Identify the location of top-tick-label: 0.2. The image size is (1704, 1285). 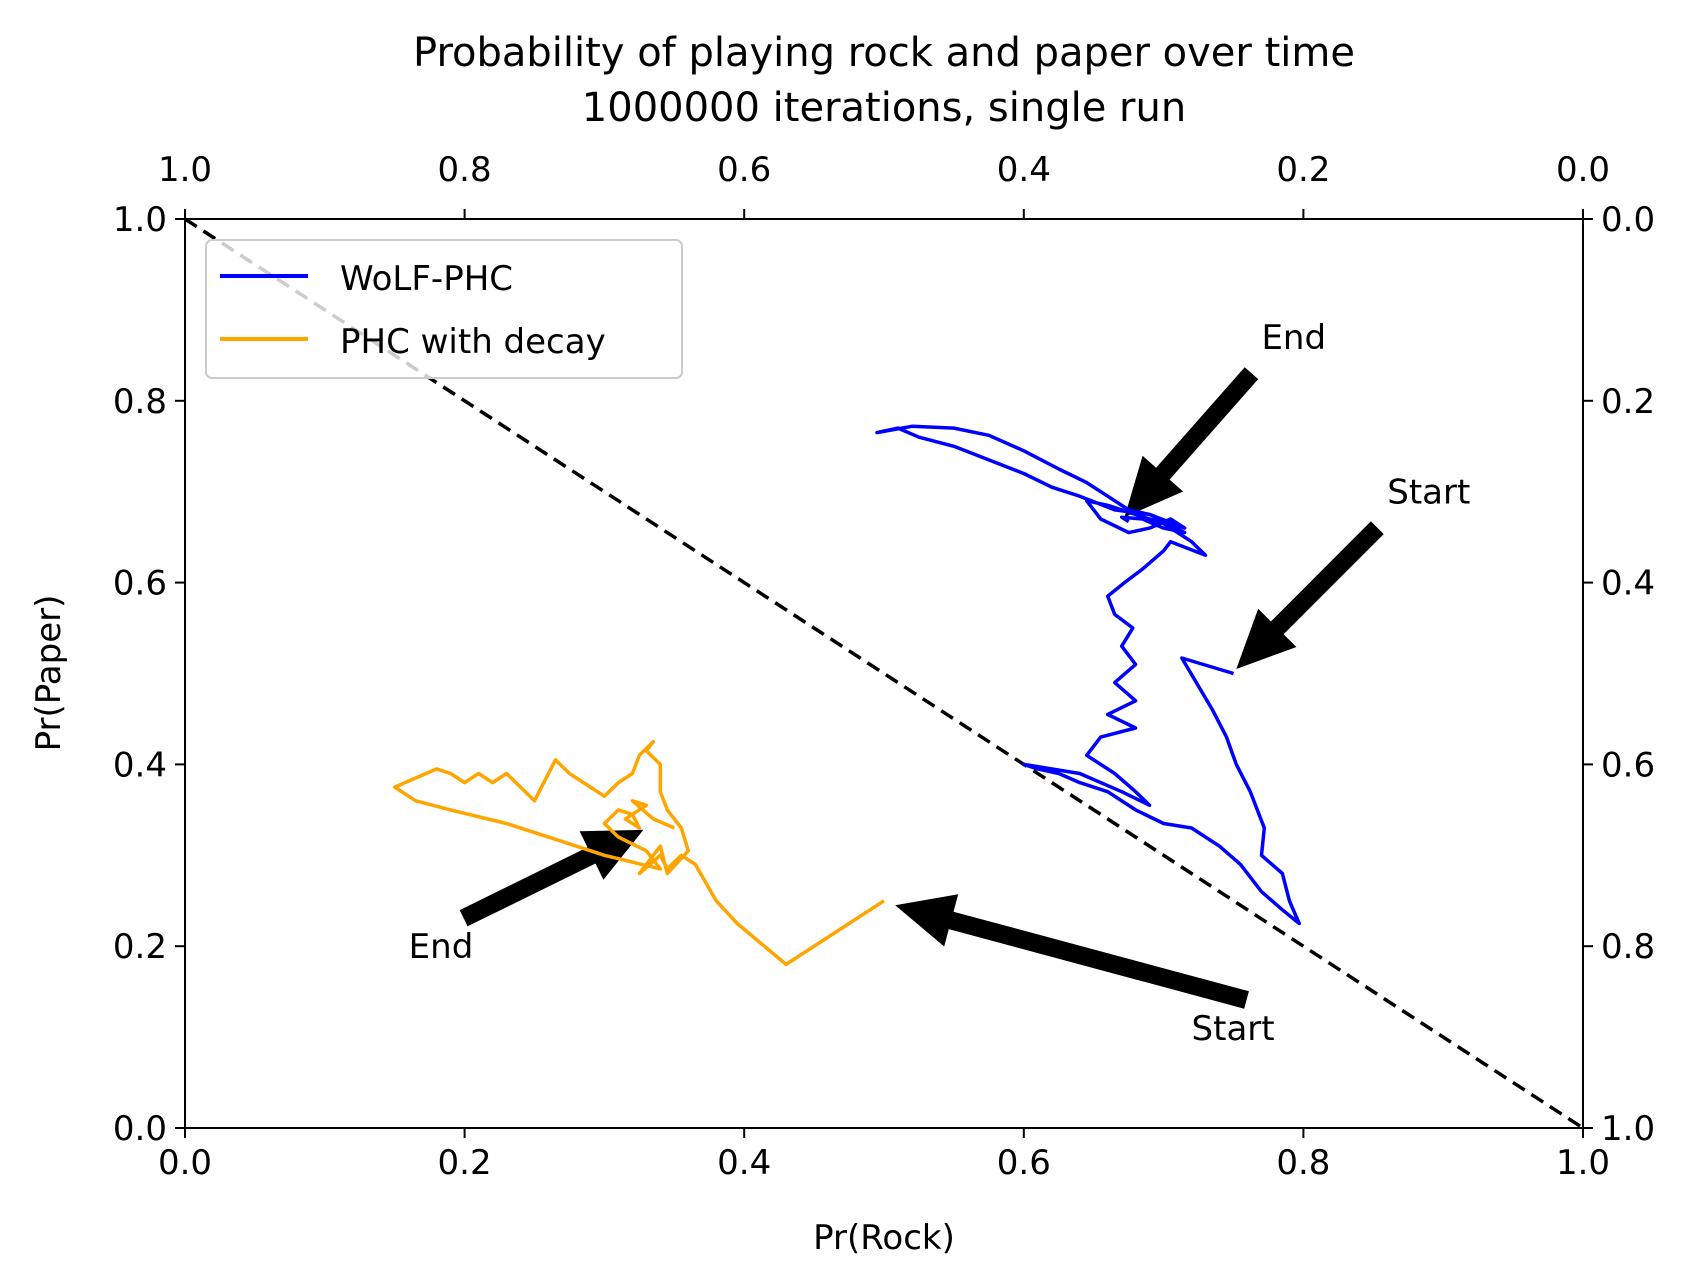
(1303, 170).